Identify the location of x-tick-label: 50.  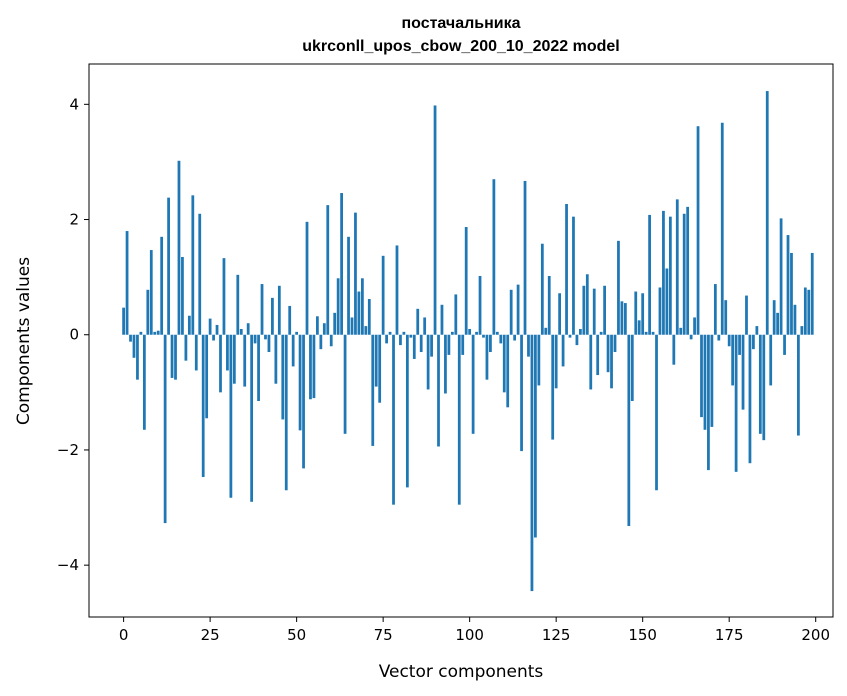
(296, 635).